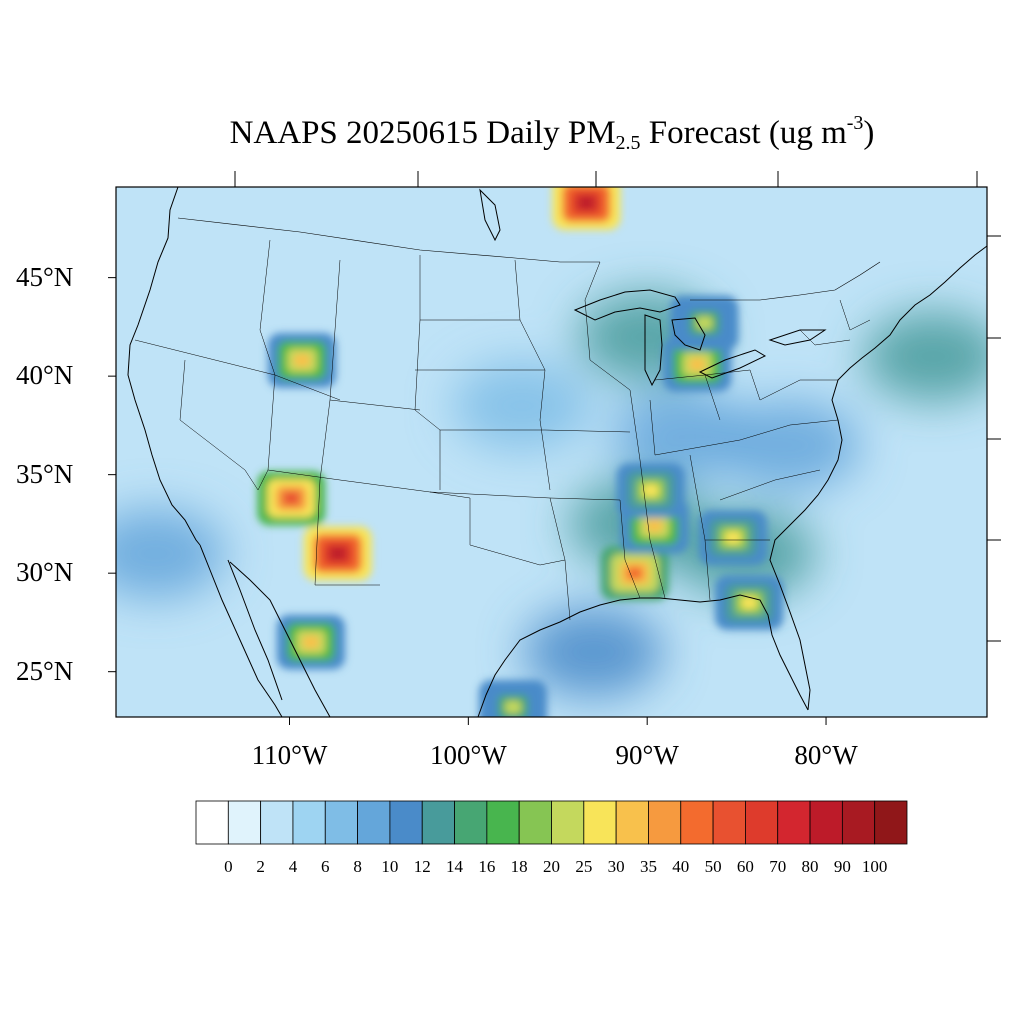 The image size is (1024, 1024). Describe the element at coordinates (422, 133) in the screenshot. I see `title-prefix: NAAPS 20250615 Daily PM` at that location.